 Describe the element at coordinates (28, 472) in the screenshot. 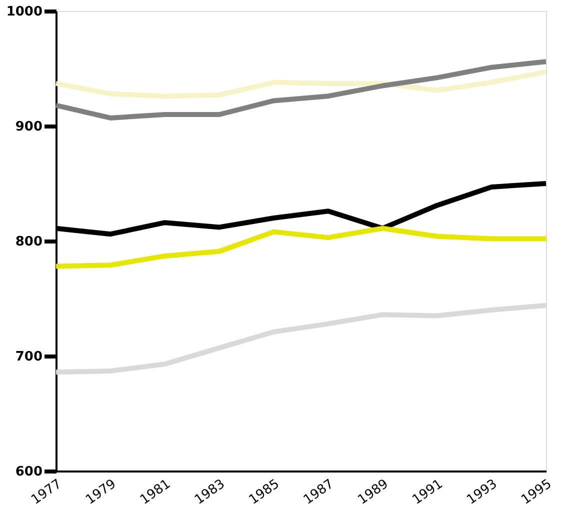

I see `y-tick-label: 600` at that location.